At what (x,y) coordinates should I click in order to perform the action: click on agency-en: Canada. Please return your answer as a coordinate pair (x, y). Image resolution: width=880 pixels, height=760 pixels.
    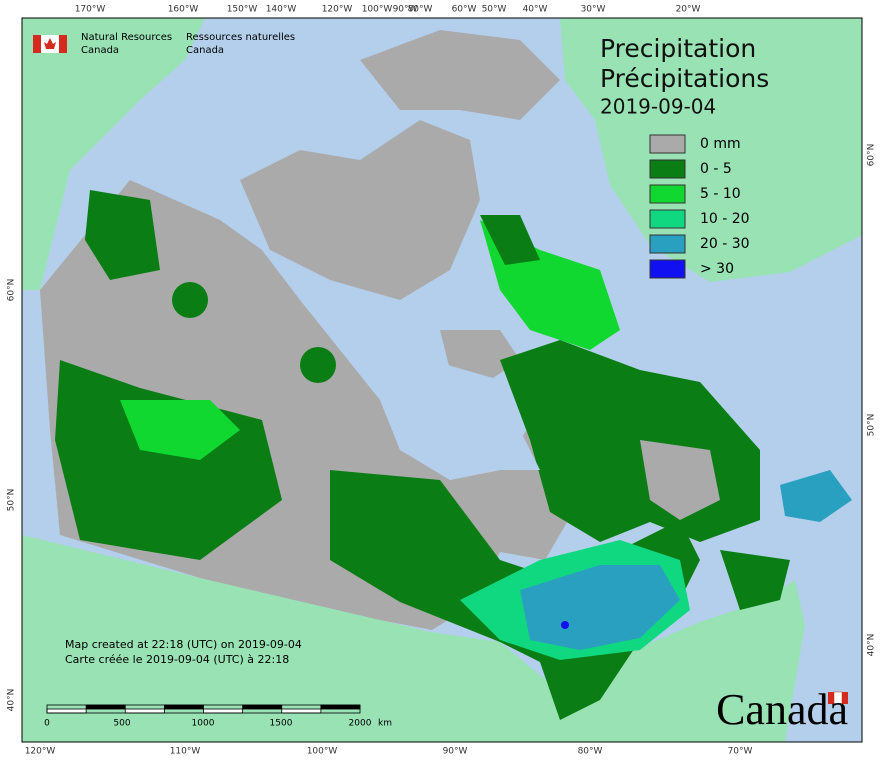
    Looking at the image, I should click on (100, 50).